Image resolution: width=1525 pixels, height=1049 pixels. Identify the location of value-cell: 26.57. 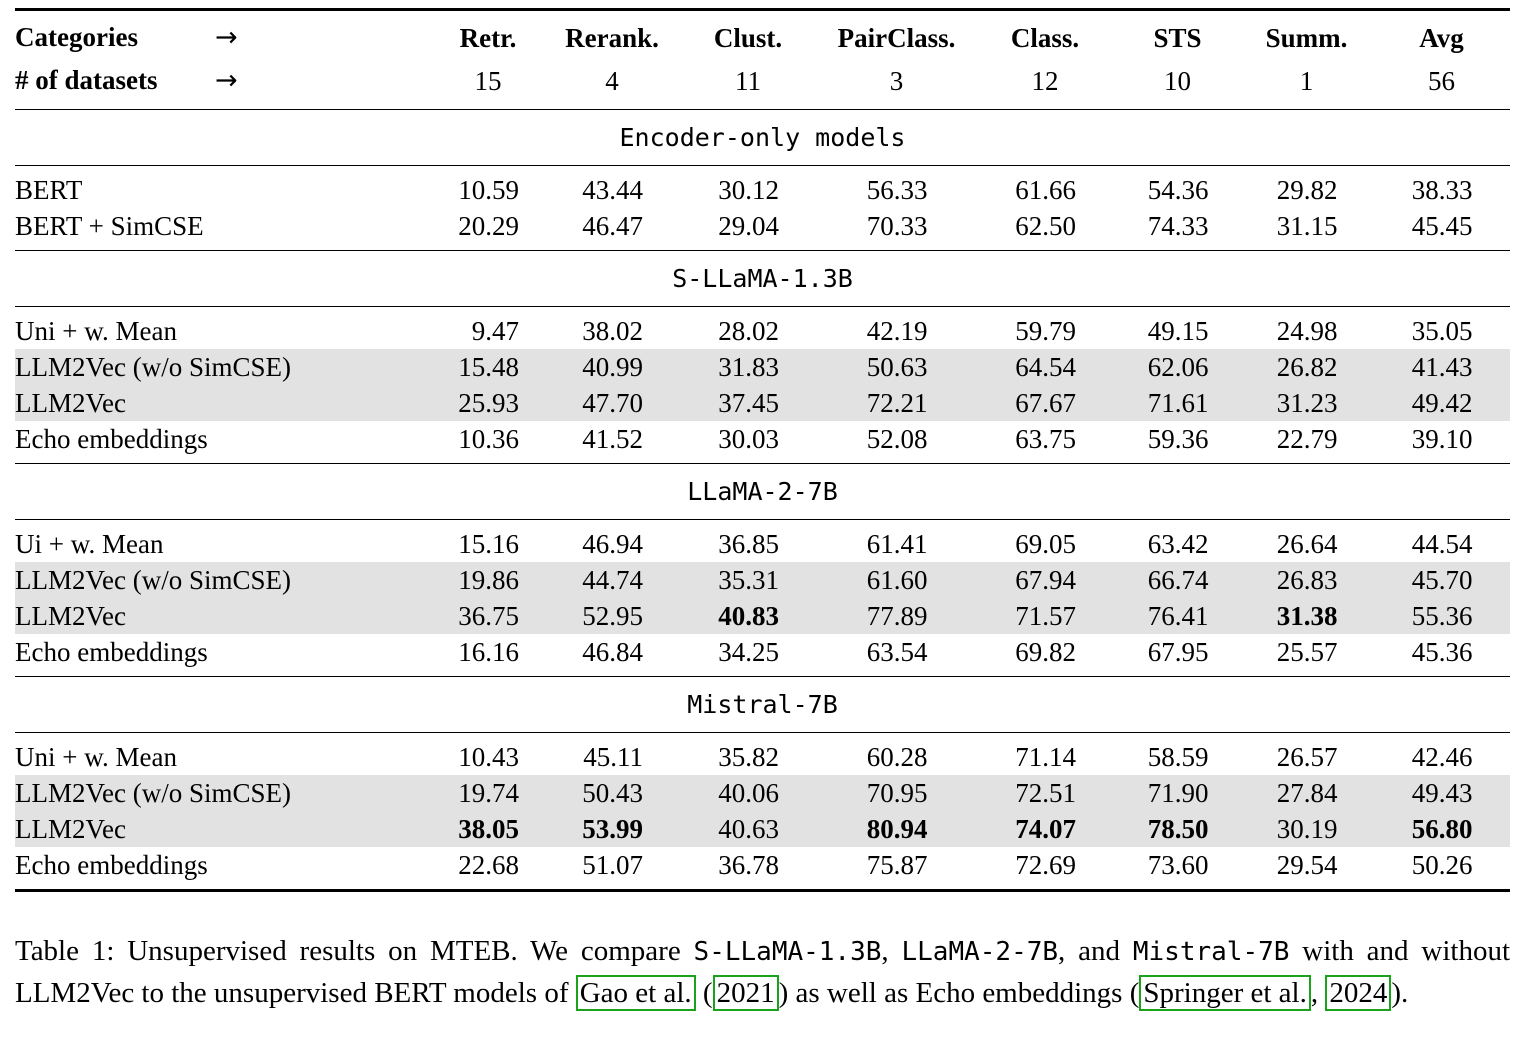
(1306, 754).